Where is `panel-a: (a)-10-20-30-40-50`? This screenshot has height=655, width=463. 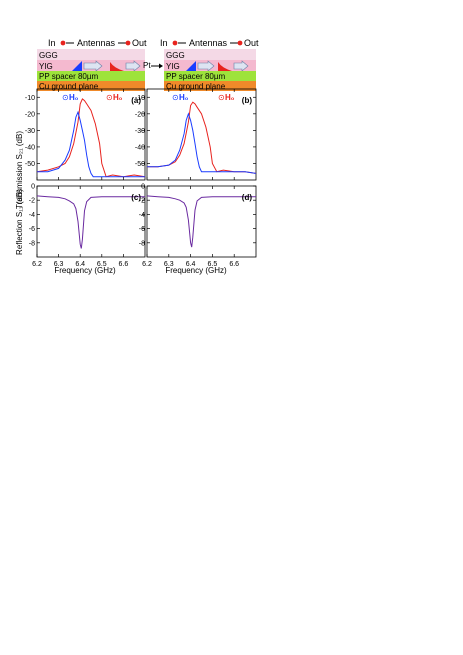 panel-a: (a)-10-20-30-40-50 is located at coordinates (85, 134).